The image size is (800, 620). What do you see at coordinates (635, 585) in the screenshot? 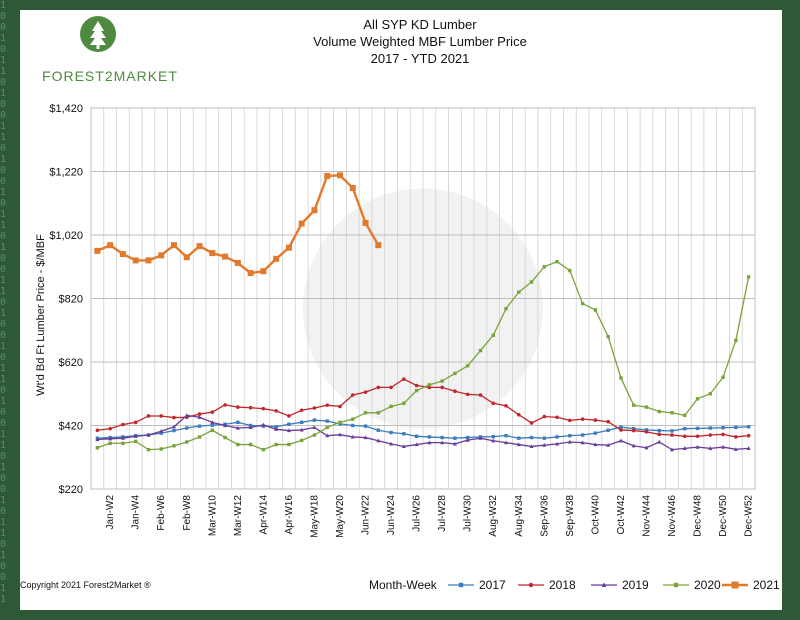
I see `legend-label-2019: 2019` at bounding box center [635, 585].